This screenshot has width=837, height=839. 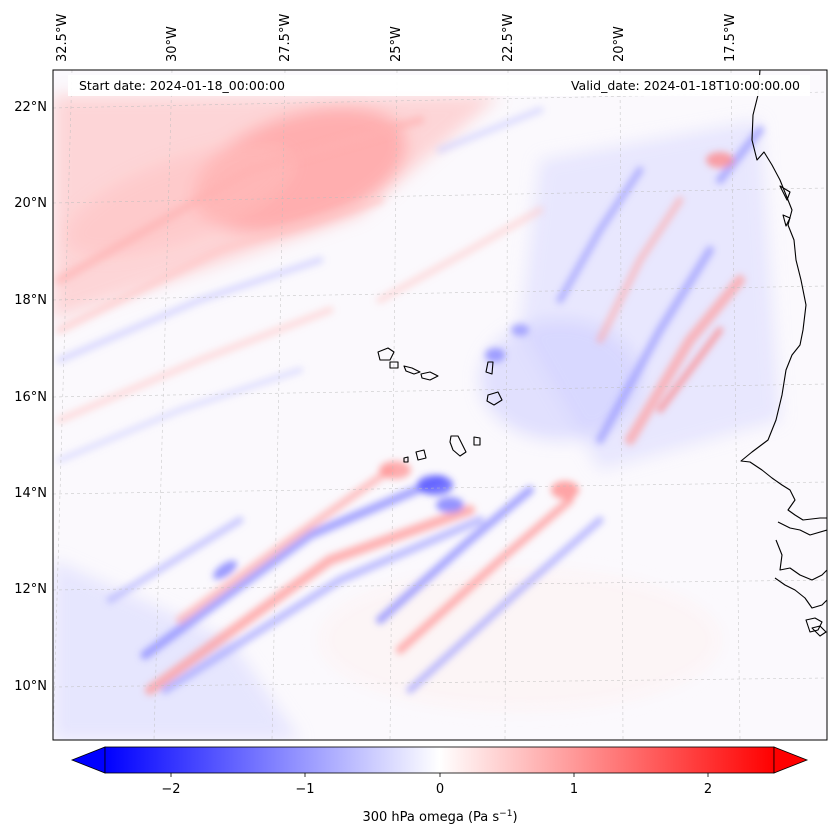 I want to click on lon-tick-label-17-5w: 17.5°W, so click(x=730, y=38).